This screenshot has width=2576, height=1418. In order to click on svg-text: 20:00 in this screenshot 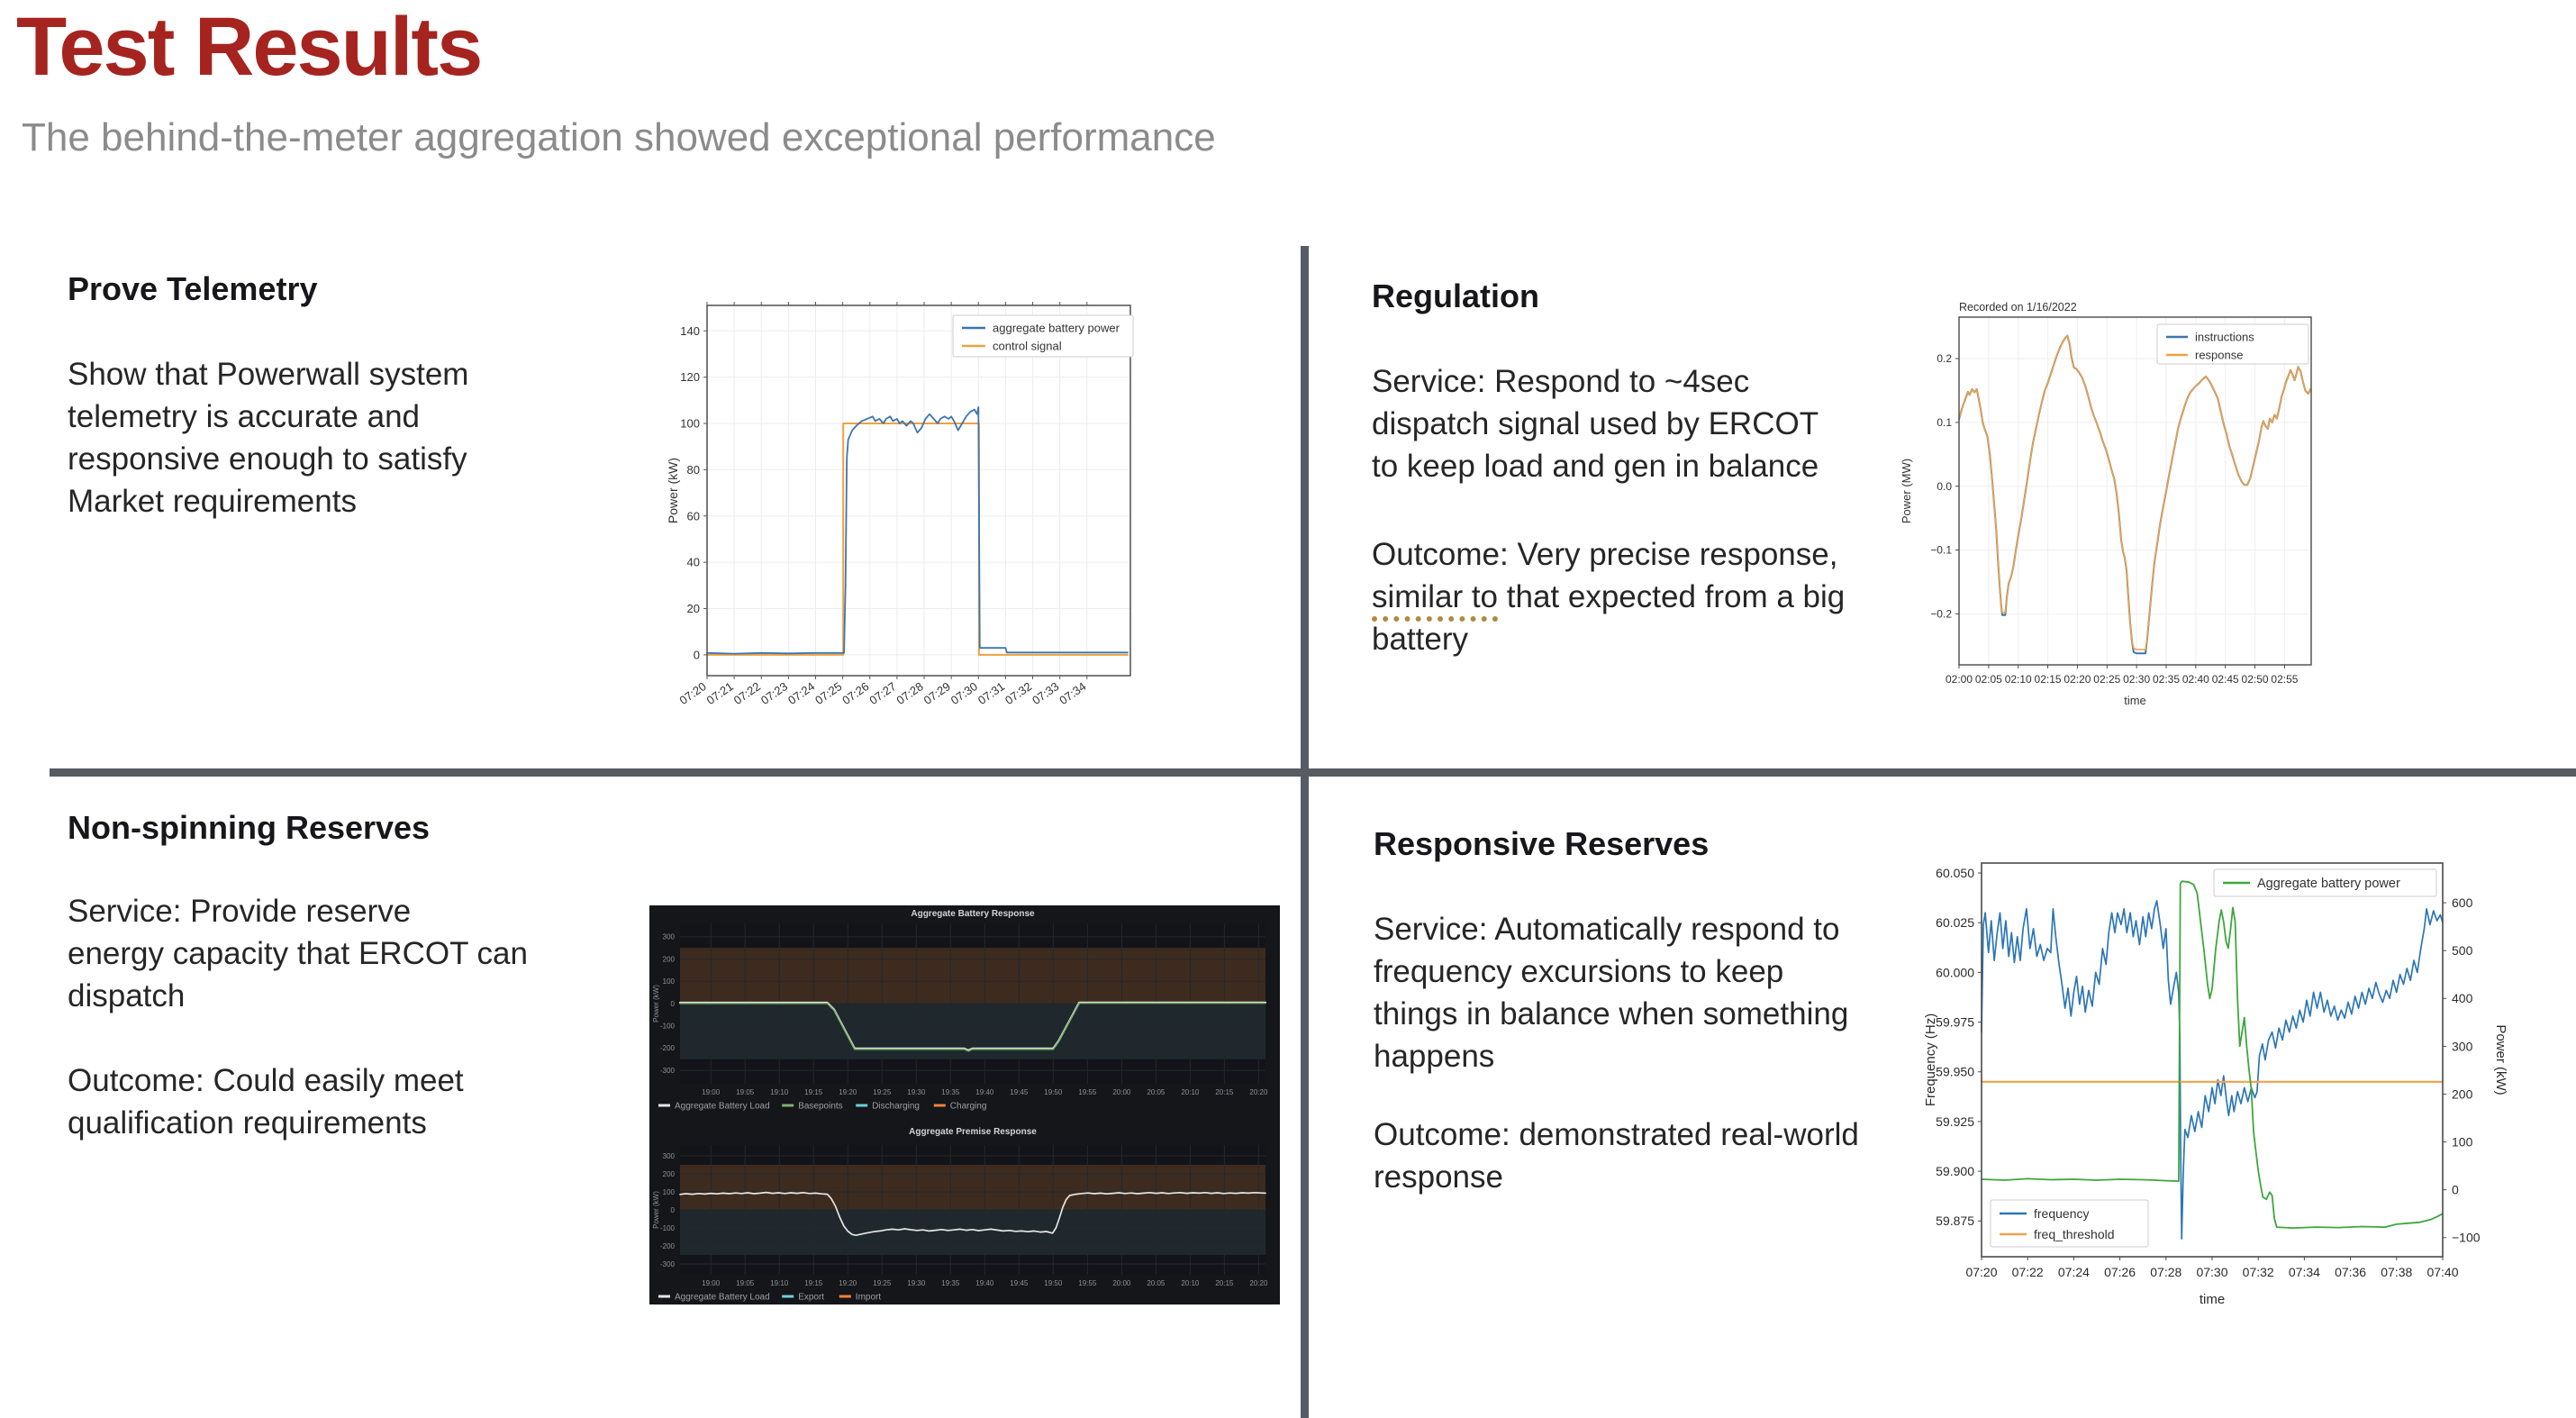, I will do `click(1121, 1092)`.